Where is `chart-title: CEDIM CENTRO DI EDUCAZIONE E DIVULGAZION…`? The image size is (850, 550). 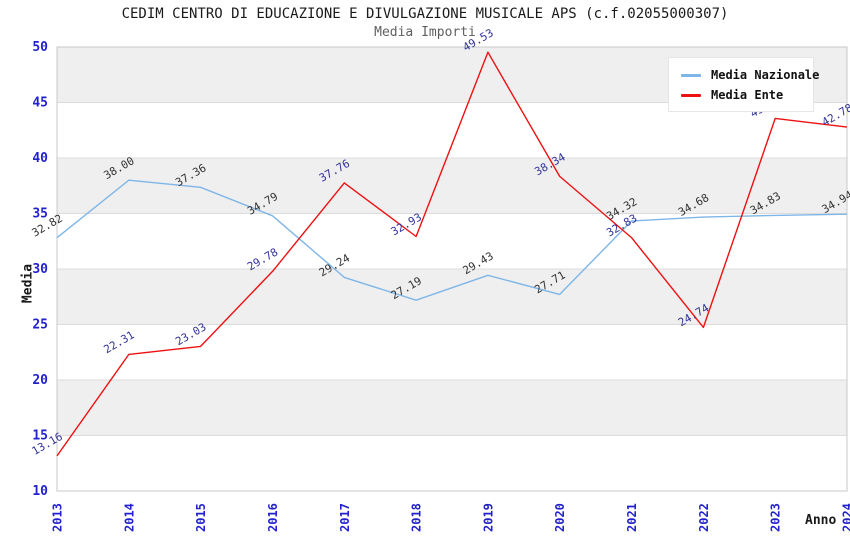
chart-title: CEDIM CENTRO DI EDUCAZIONE E DIVULGAZION… is located at coordinates (425, 14).